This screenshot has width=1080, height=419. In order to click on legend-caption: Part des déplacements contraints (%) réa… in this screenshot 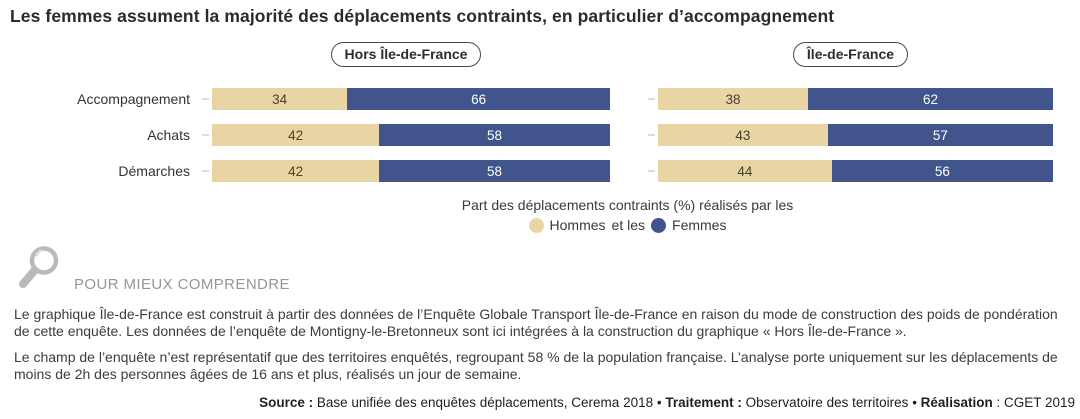, I will do `click(627, 205)`.